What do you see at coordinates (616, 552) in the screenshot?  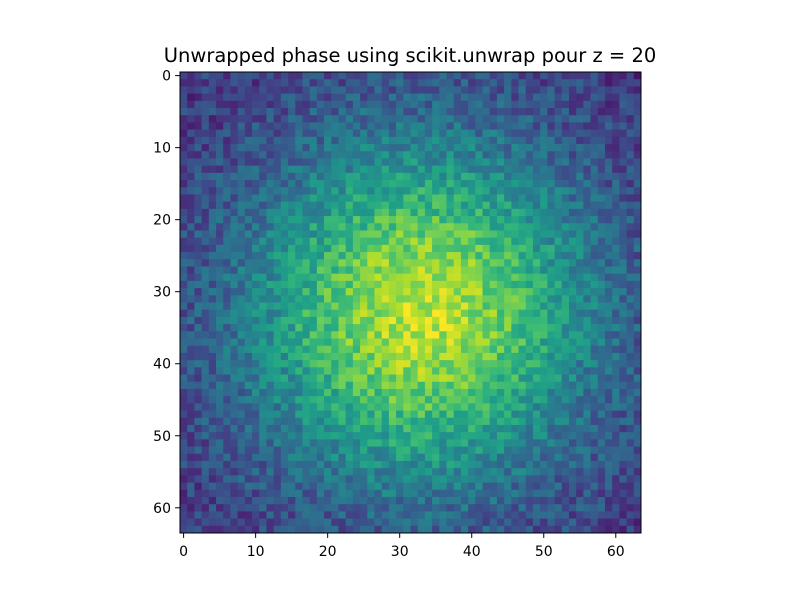 I see `x-tick-label: 60` at bounding box center [616, 552].